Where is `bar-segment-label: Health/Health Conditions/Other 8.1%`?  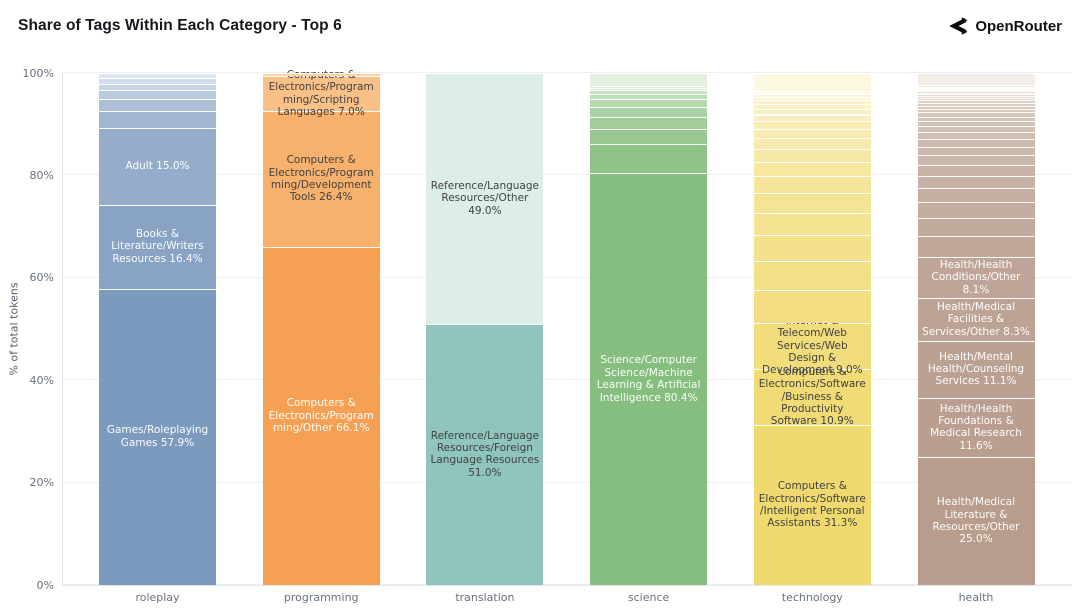
bar-segment-label: Health/Health Conditions/Other 8.1% is located at coordinates (976, 277).